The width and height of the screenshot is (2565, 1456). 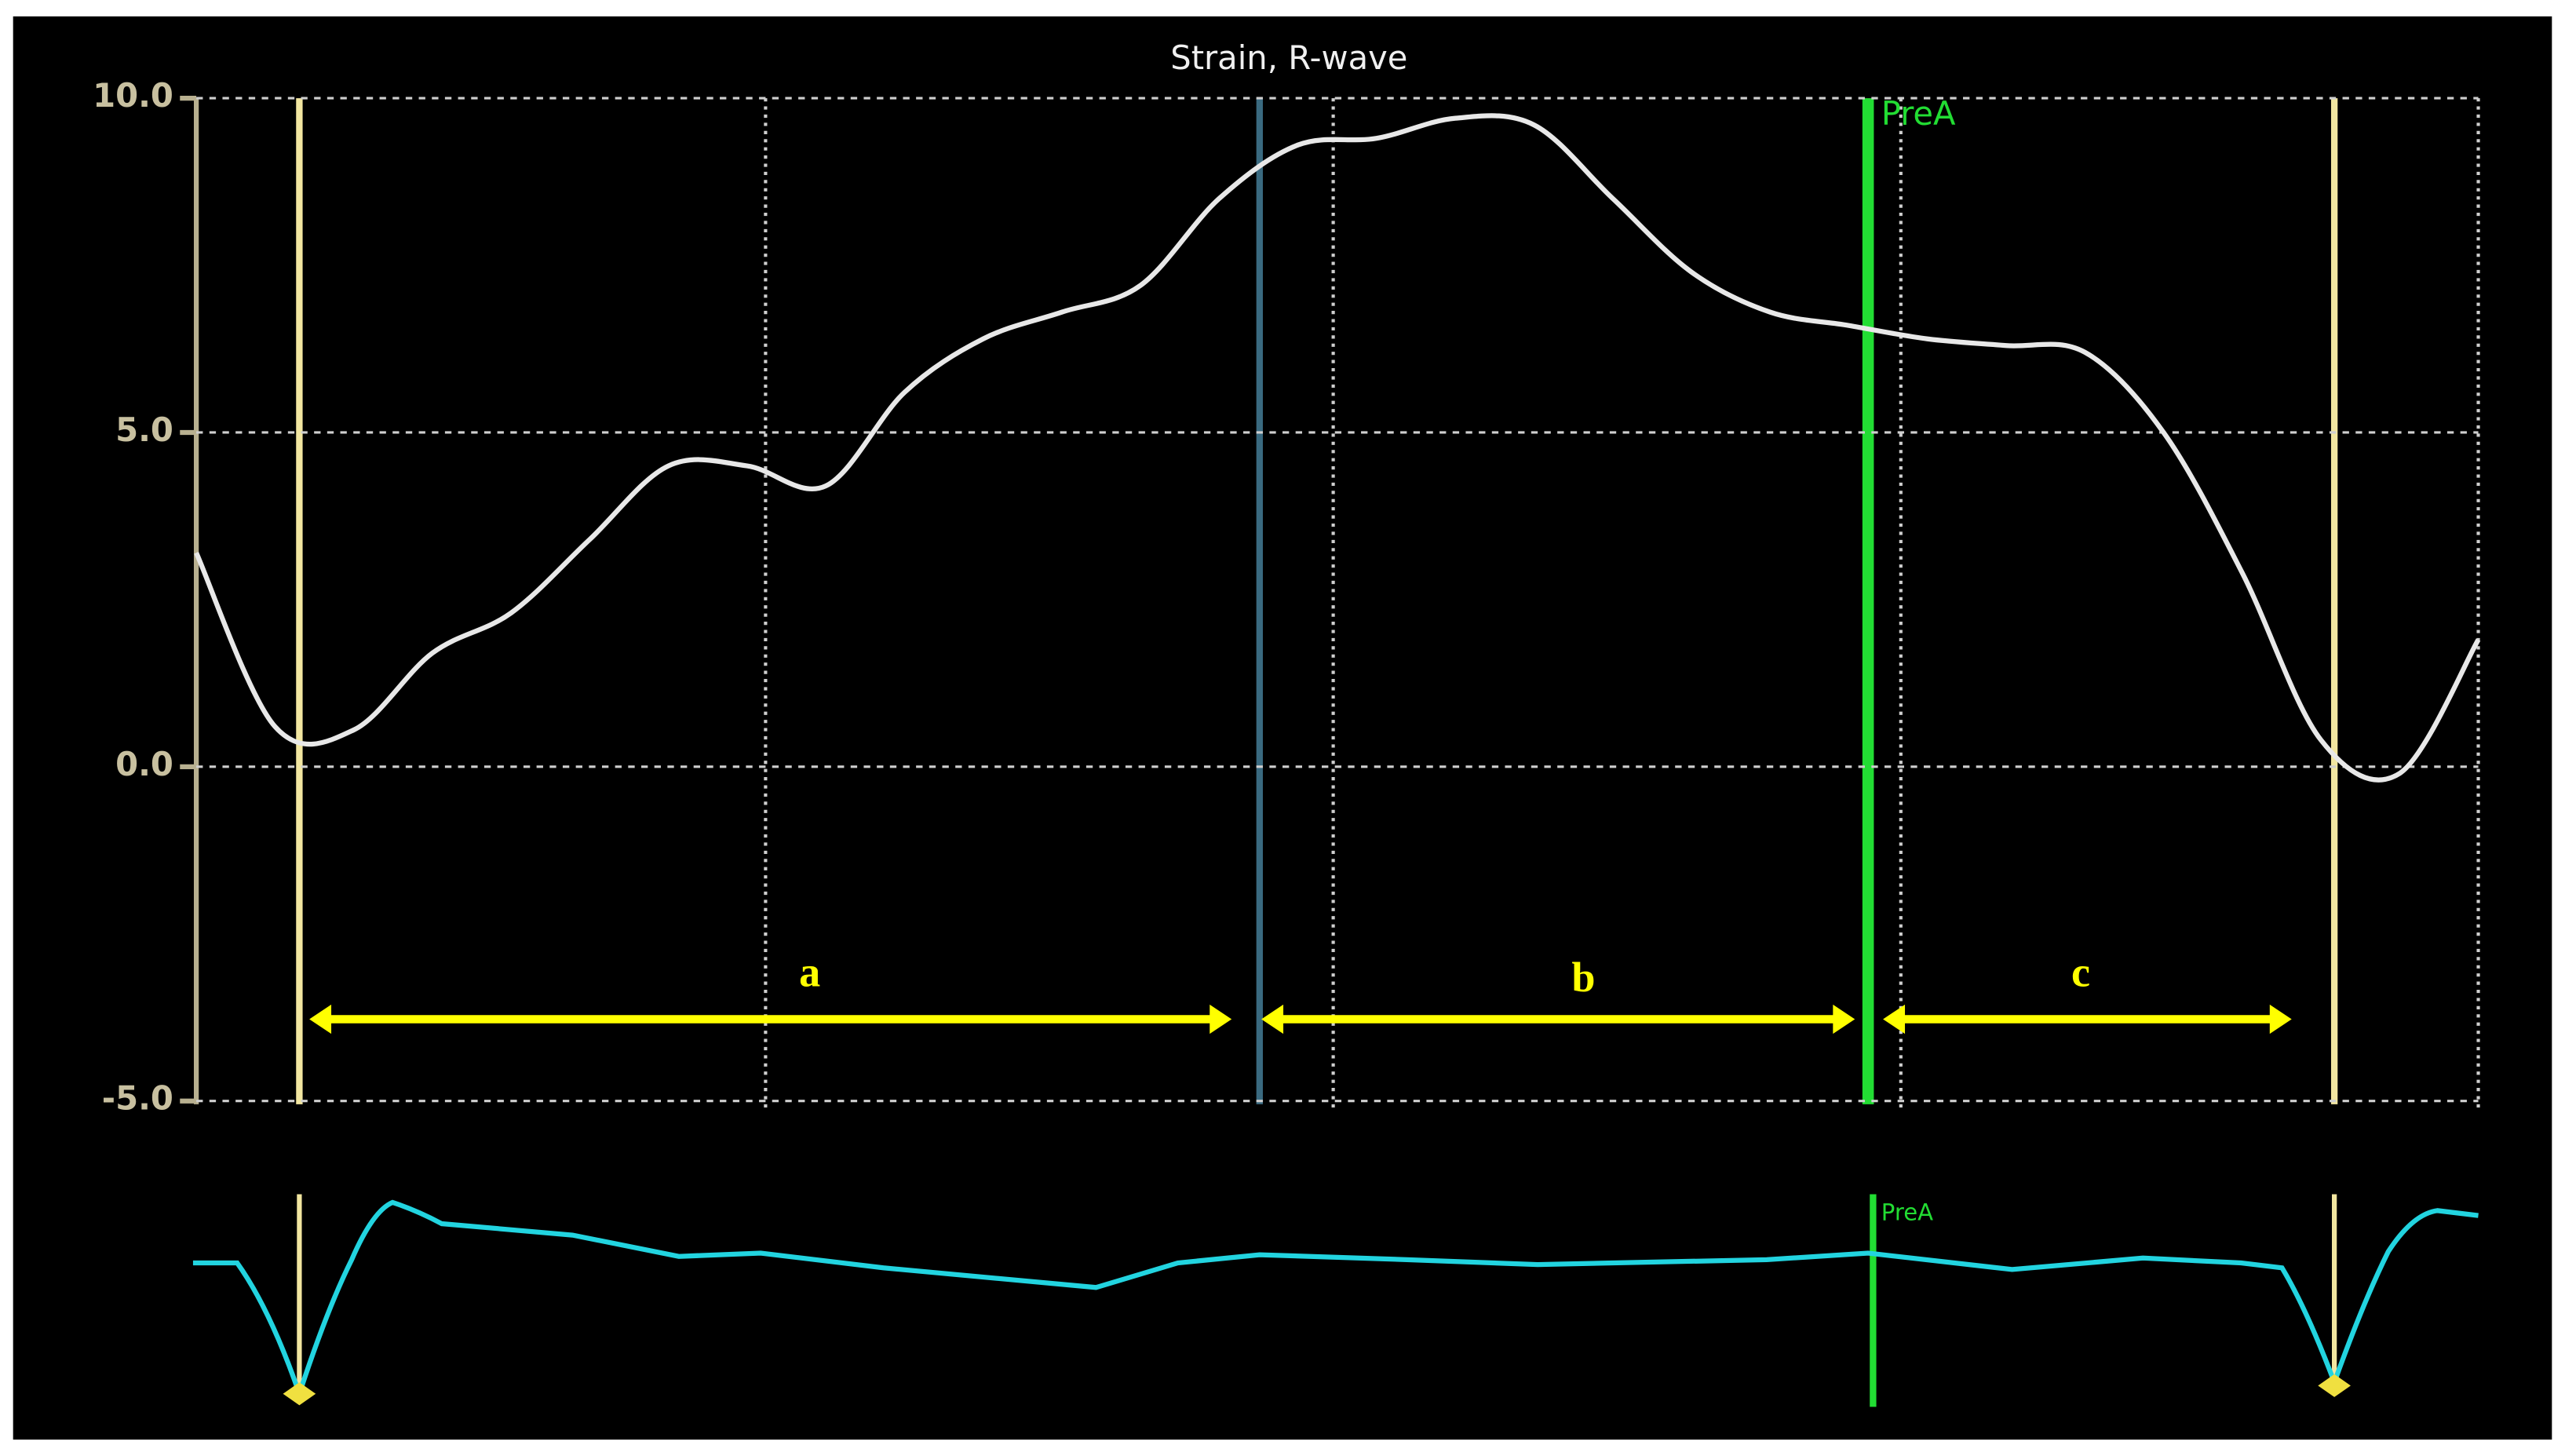 What do you see at coordinates (1335, 1300) in the screenshot?
I see `ecg-trace` at bounding box center [1335, 1300].